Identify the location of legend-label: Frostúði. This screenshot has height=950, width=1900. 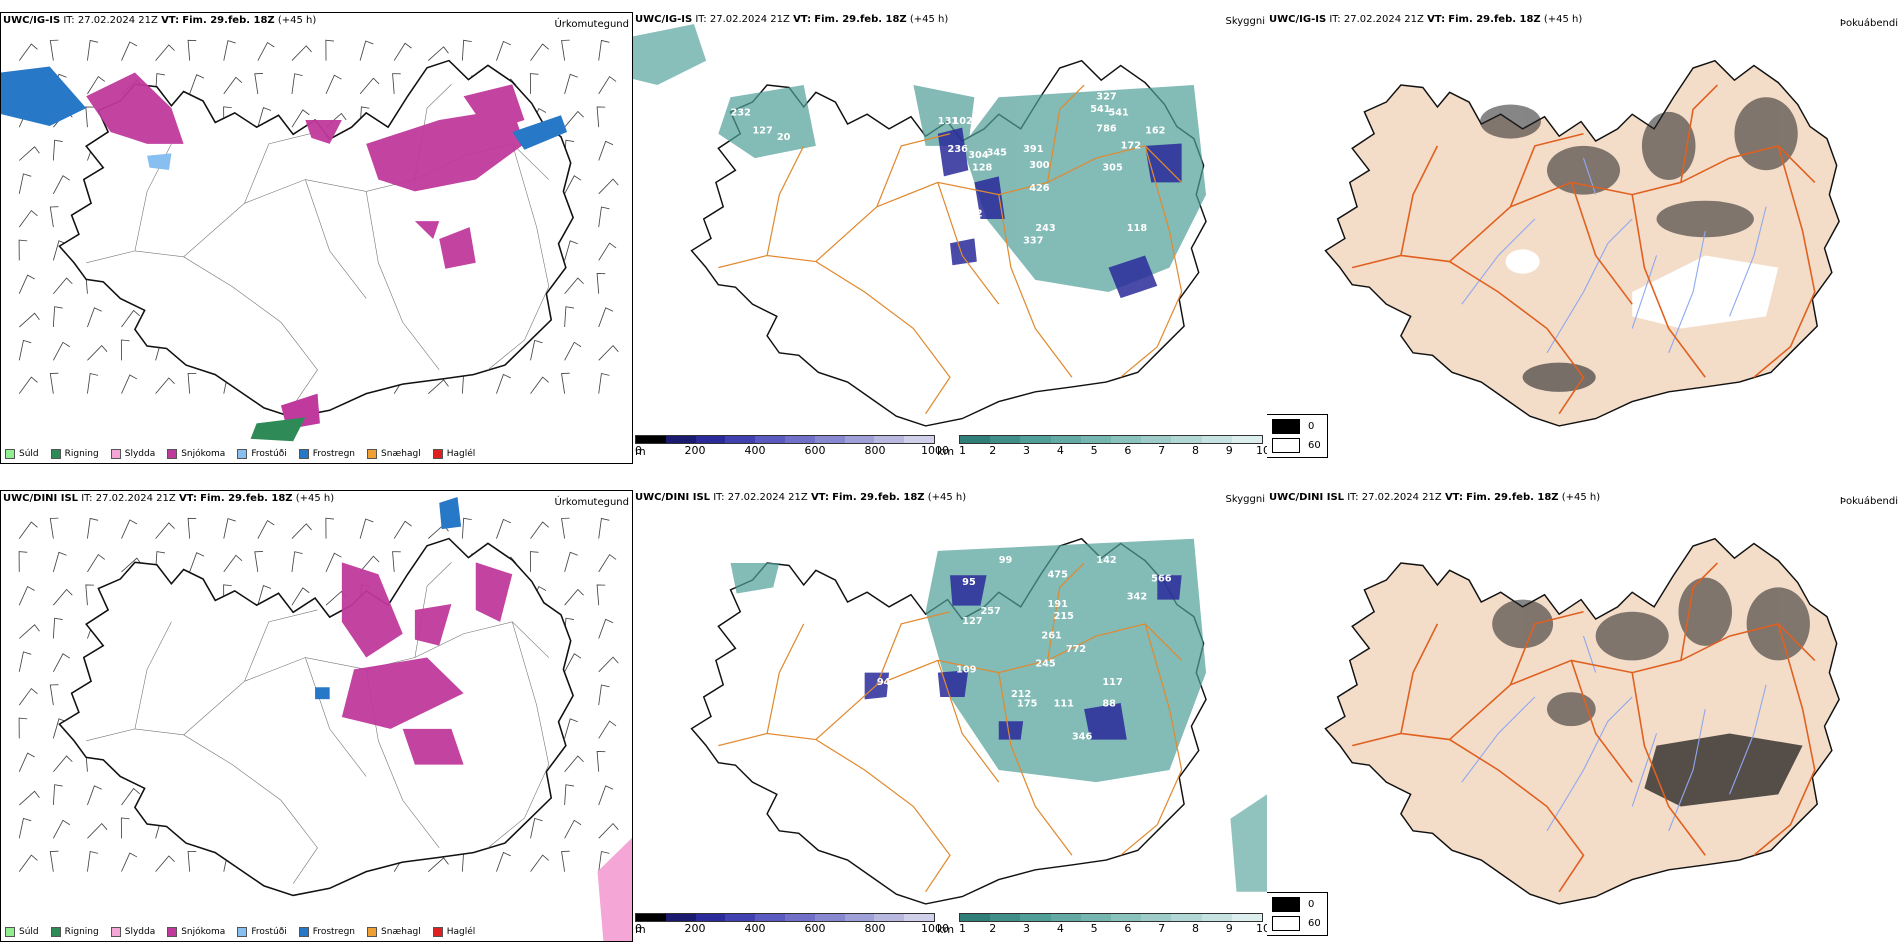
(269, 454).